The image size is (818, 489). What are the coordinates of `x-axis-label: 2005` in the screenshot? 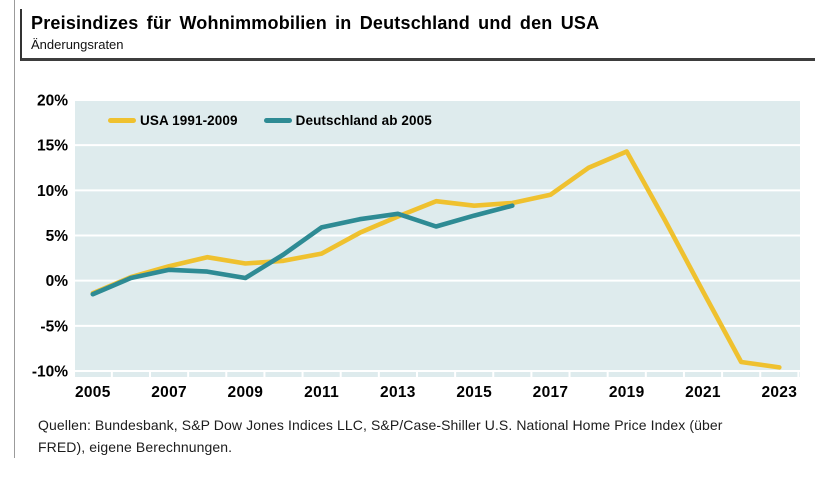 It's located at (93, 392).